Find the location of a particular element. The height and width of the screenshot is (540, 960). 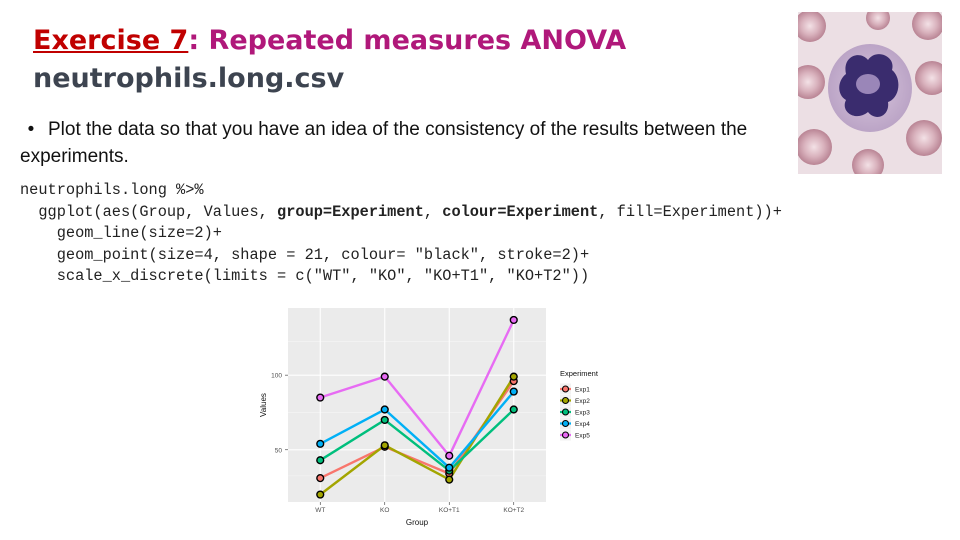

x-axis-label: Group is located at coordinates (417, 522).